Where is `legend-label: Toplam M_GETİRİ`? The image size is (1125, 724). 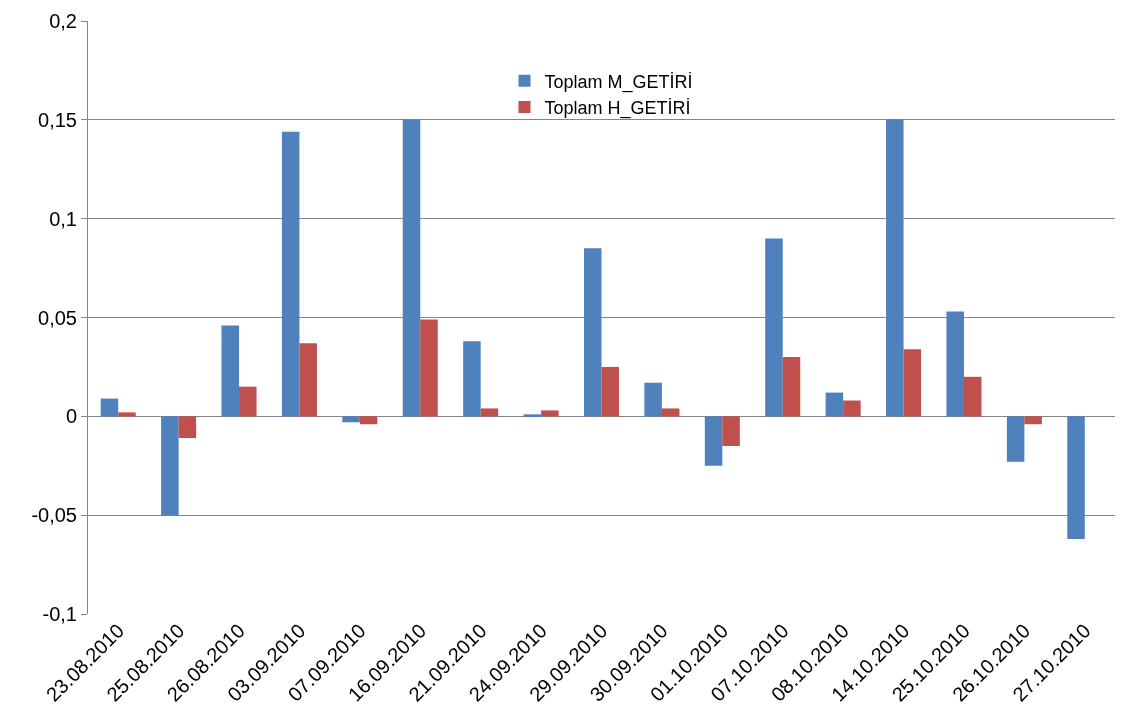 legend-label: Toplam M_GETİRİ is located at coordinates (618, 82).